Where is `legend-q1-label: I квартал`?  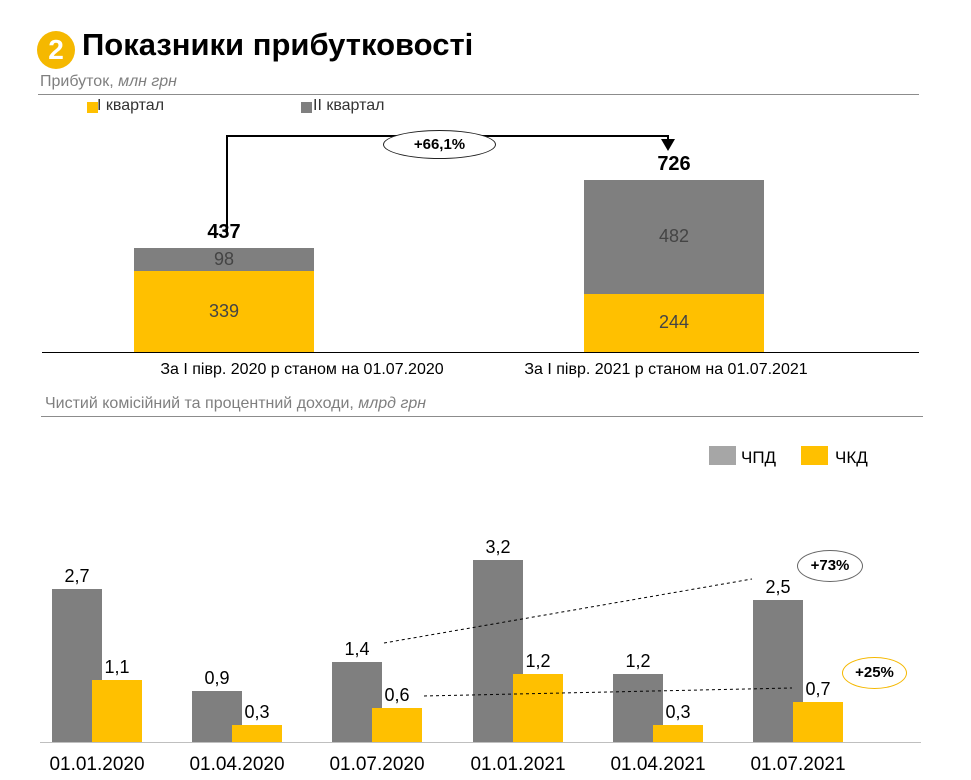 legend-q1-label: I квартал is located at coordinates (131, 106).